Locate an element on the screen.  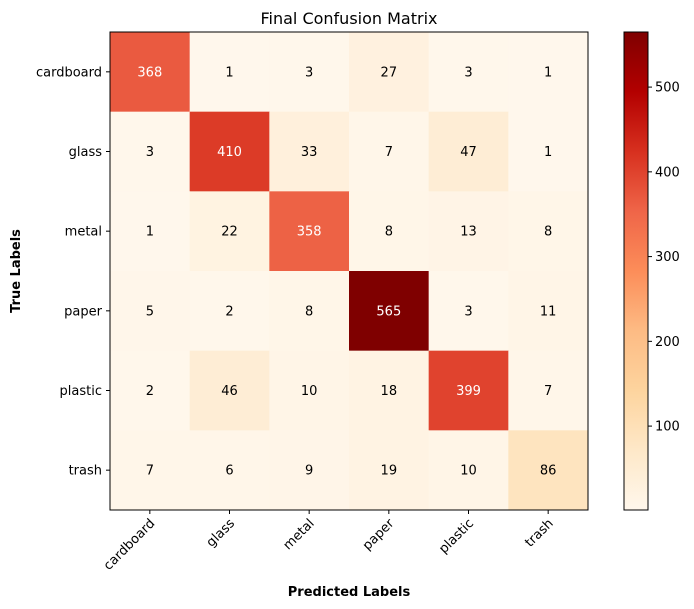
cell-value: 46 is located at coordinates (229, 391).